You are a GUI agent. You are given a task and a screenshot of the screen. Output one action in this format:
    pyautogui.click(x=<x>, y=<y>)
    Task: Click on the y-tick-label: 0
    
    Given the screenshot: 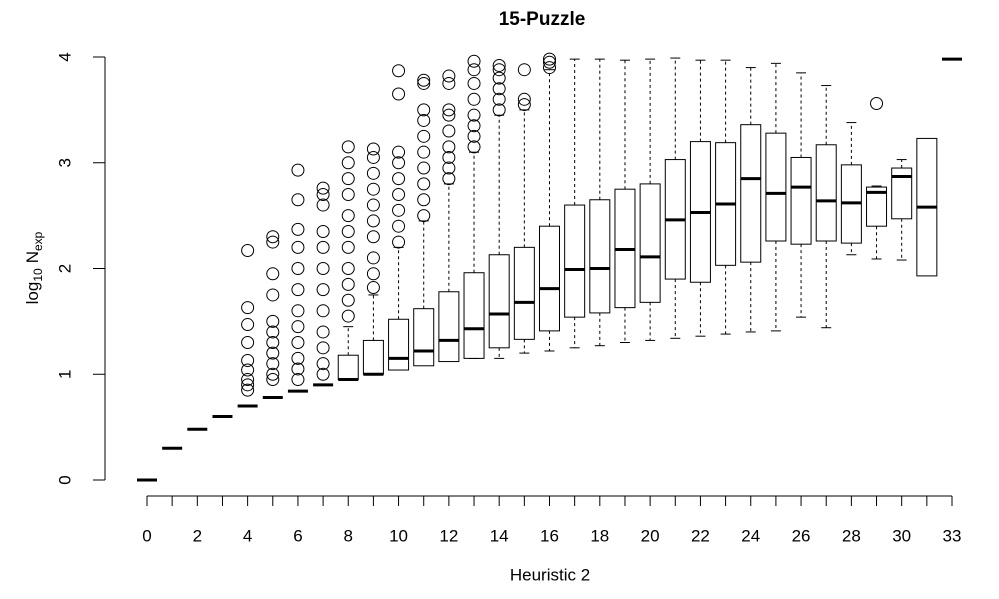 What is the action you would take?
    pyautogui.click(x=64, y=479)
    